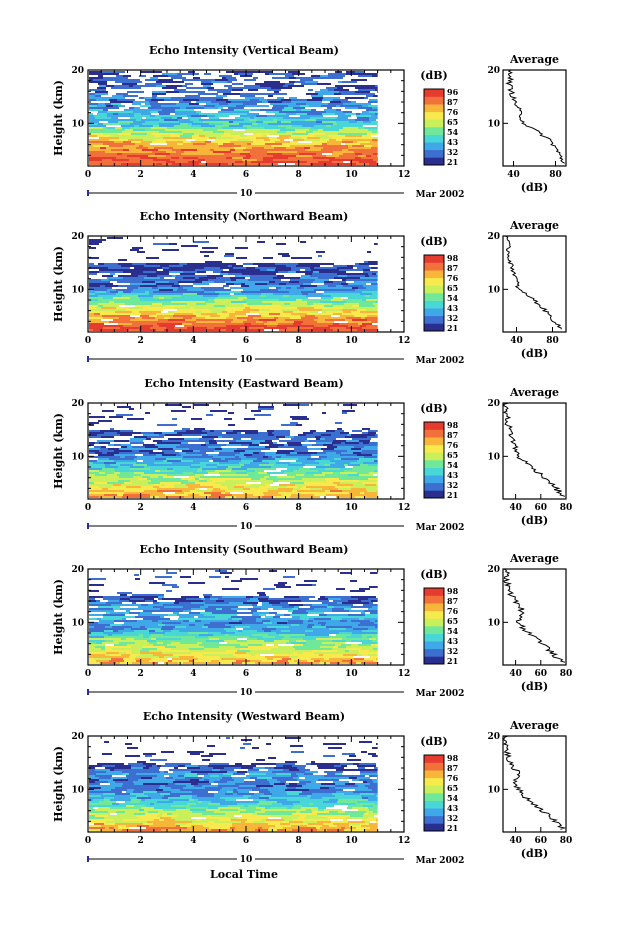 This screenshot has height=929, width=621. I want to click on colorbar-swatch, so click(434, 146).